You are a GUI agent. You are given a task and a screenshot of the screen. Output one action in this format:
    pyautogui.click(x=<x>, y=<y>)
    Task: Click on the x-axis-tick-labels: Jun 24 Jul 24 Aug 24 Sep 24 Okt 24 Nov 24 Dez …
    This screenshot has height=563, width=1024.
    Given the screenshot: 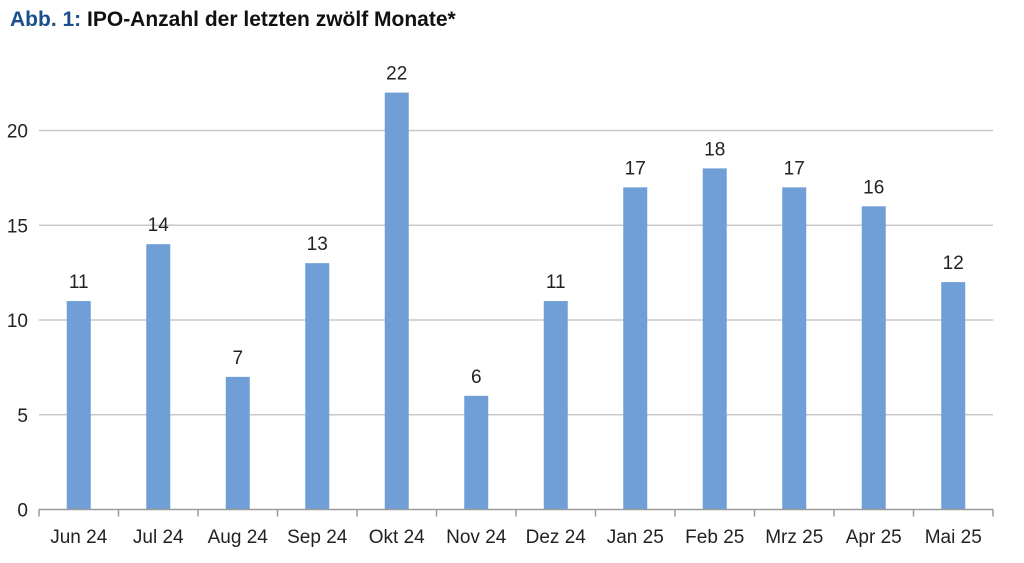 What is the action you would take?
    pyautogui.click(x=516, y=537)
    